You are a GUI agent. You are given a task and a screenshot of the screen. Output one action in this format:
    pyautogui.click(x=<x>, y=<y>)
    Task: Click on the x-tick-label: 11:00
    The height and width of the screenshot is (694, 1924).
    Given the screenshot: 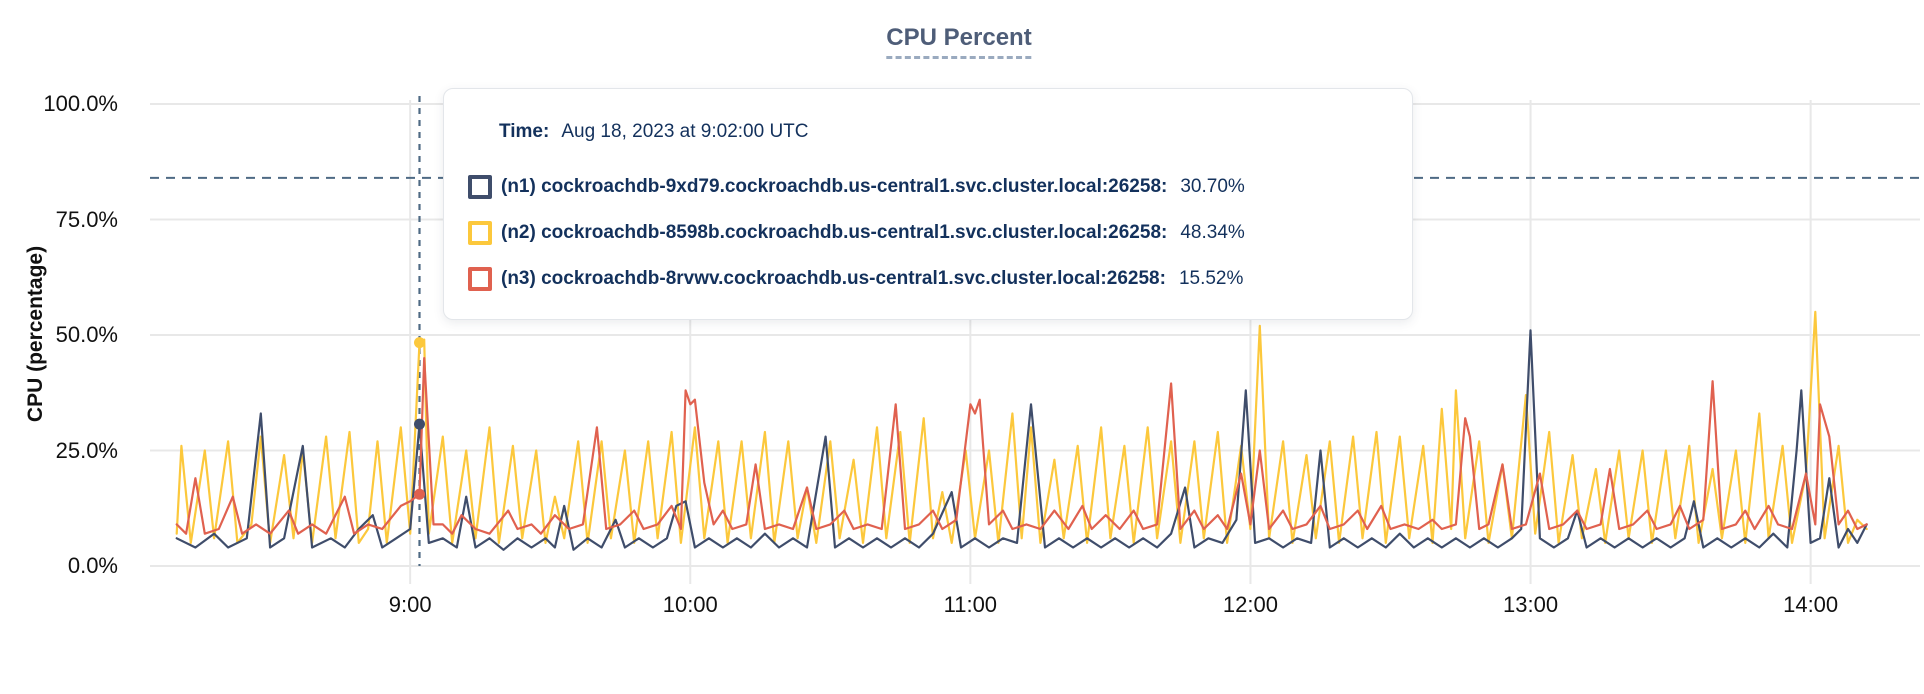 What is the action you would take?
    pyautogui.click(x=970, y=604)
    